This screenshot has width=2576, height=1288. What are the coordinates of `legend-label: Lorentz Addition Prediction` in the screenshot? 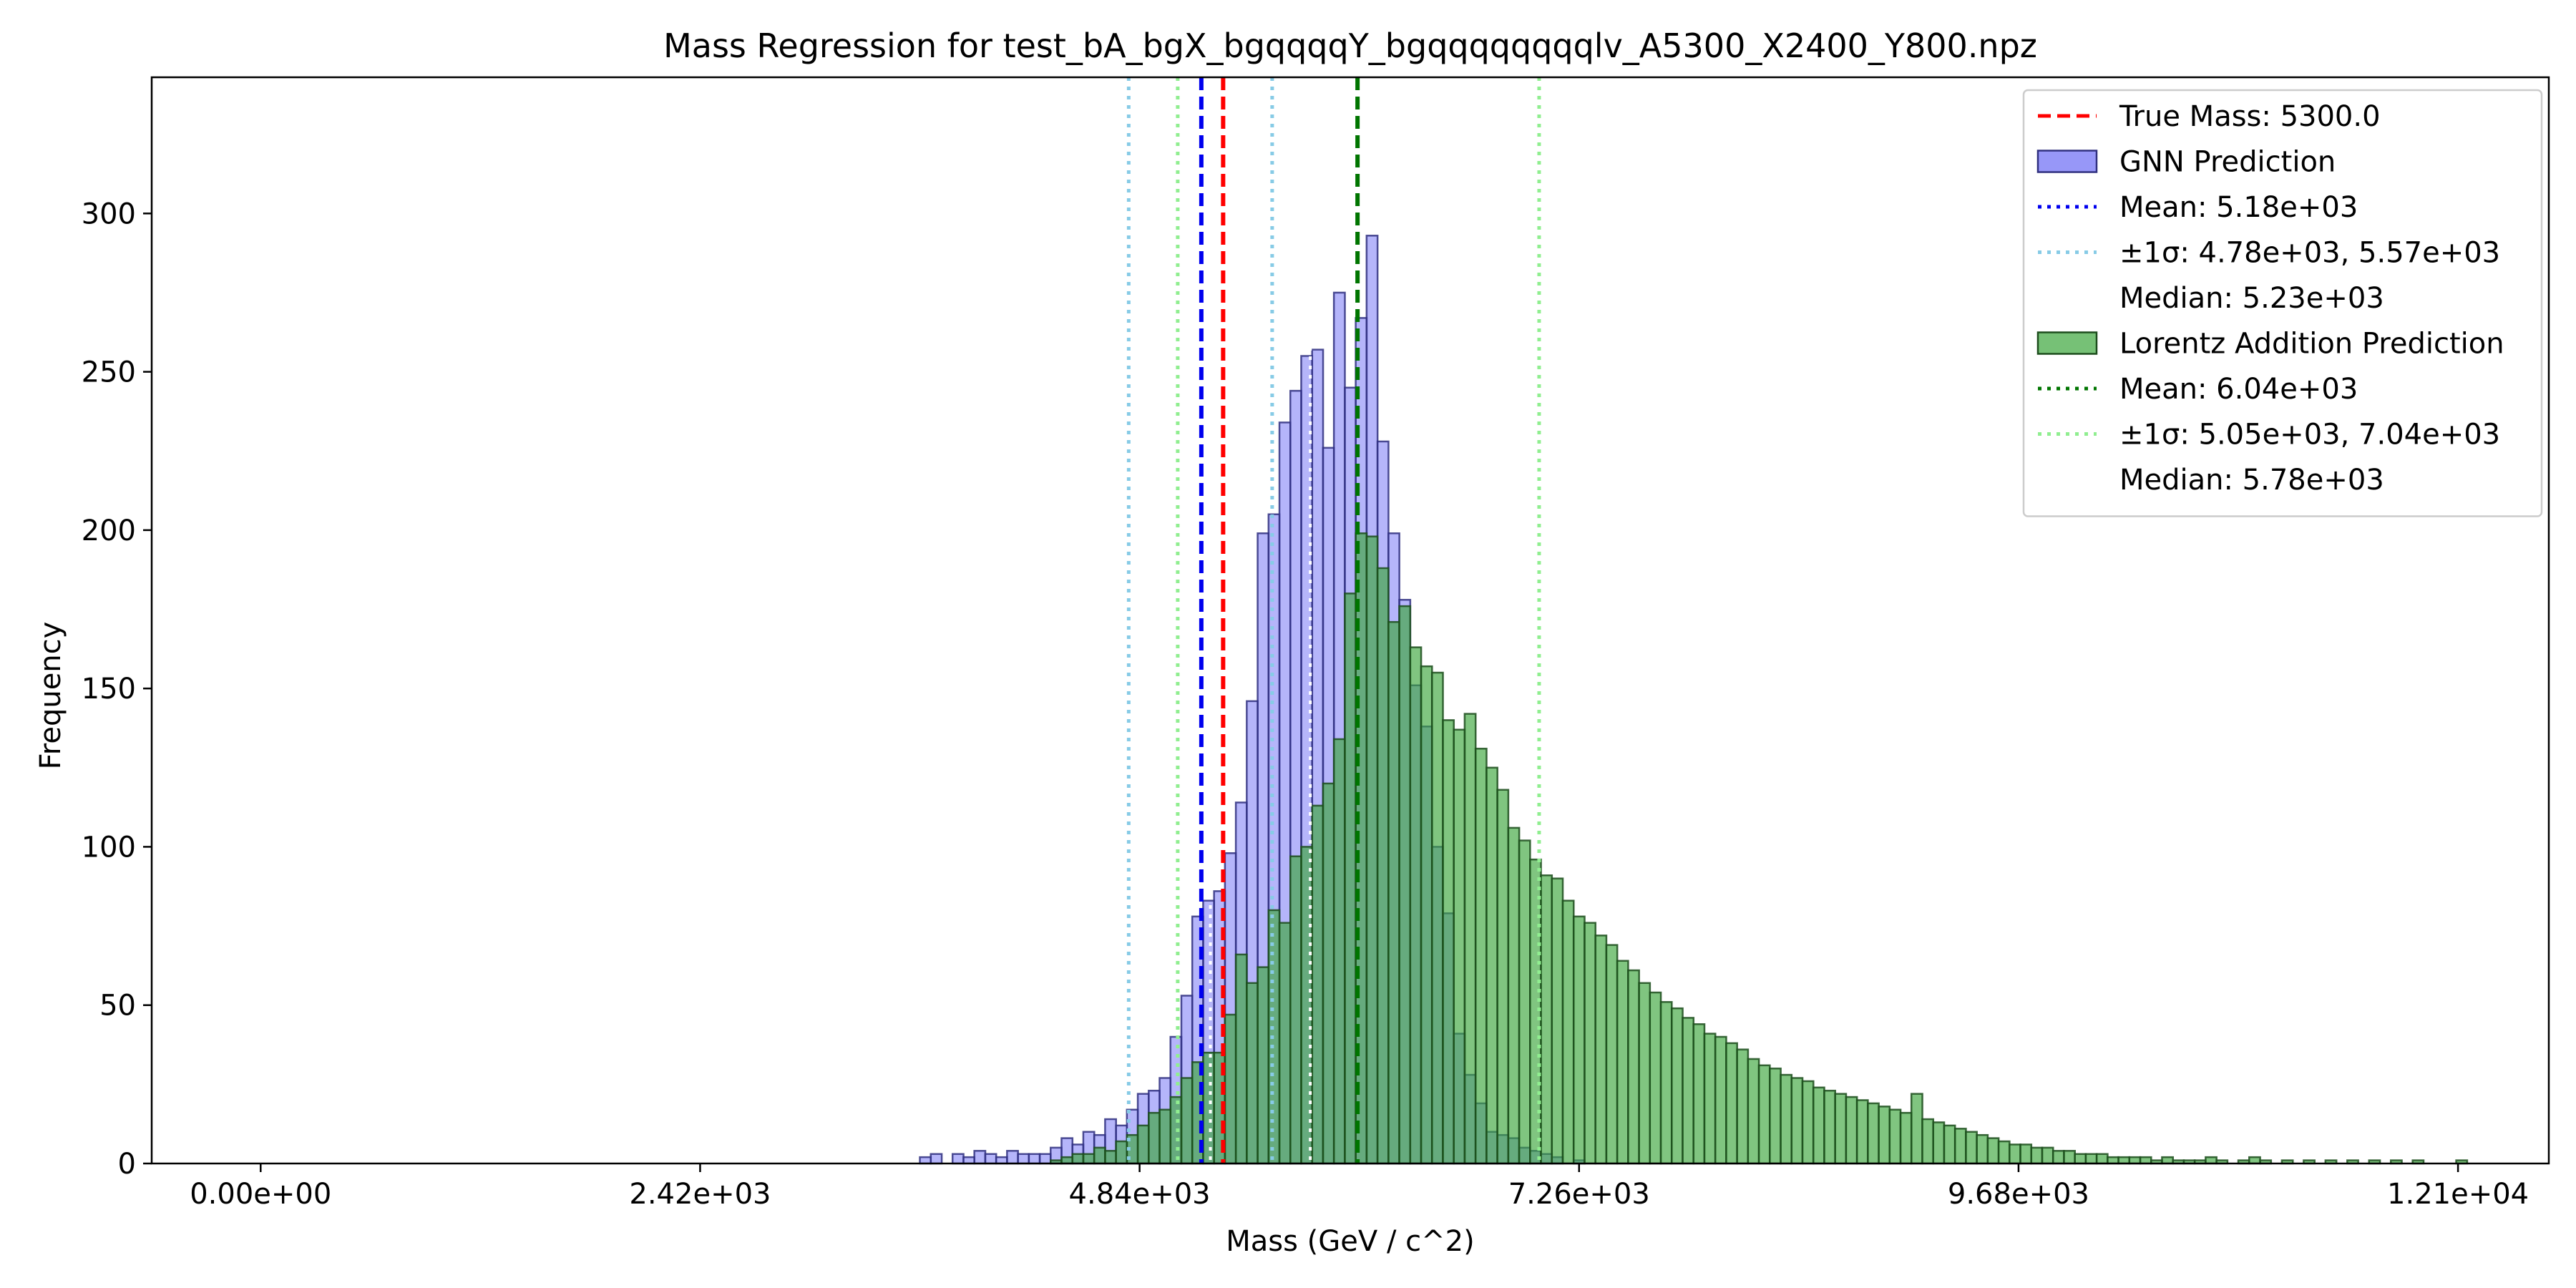 It's located at (2311, 344).